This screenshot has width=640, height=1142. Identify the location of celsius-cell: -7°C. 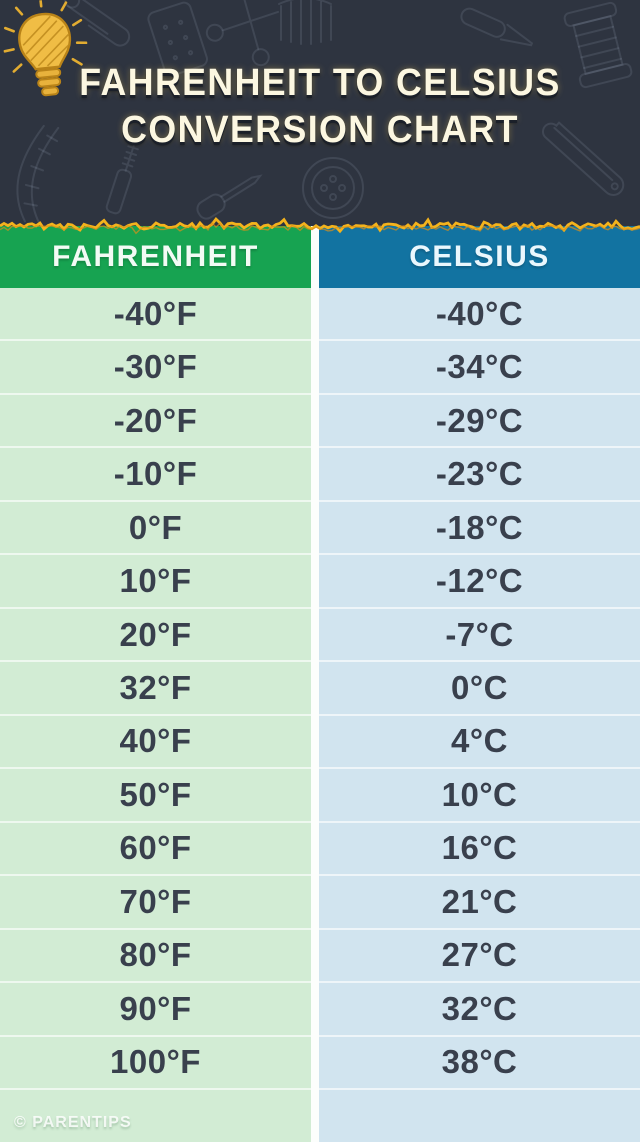
(479, 633).